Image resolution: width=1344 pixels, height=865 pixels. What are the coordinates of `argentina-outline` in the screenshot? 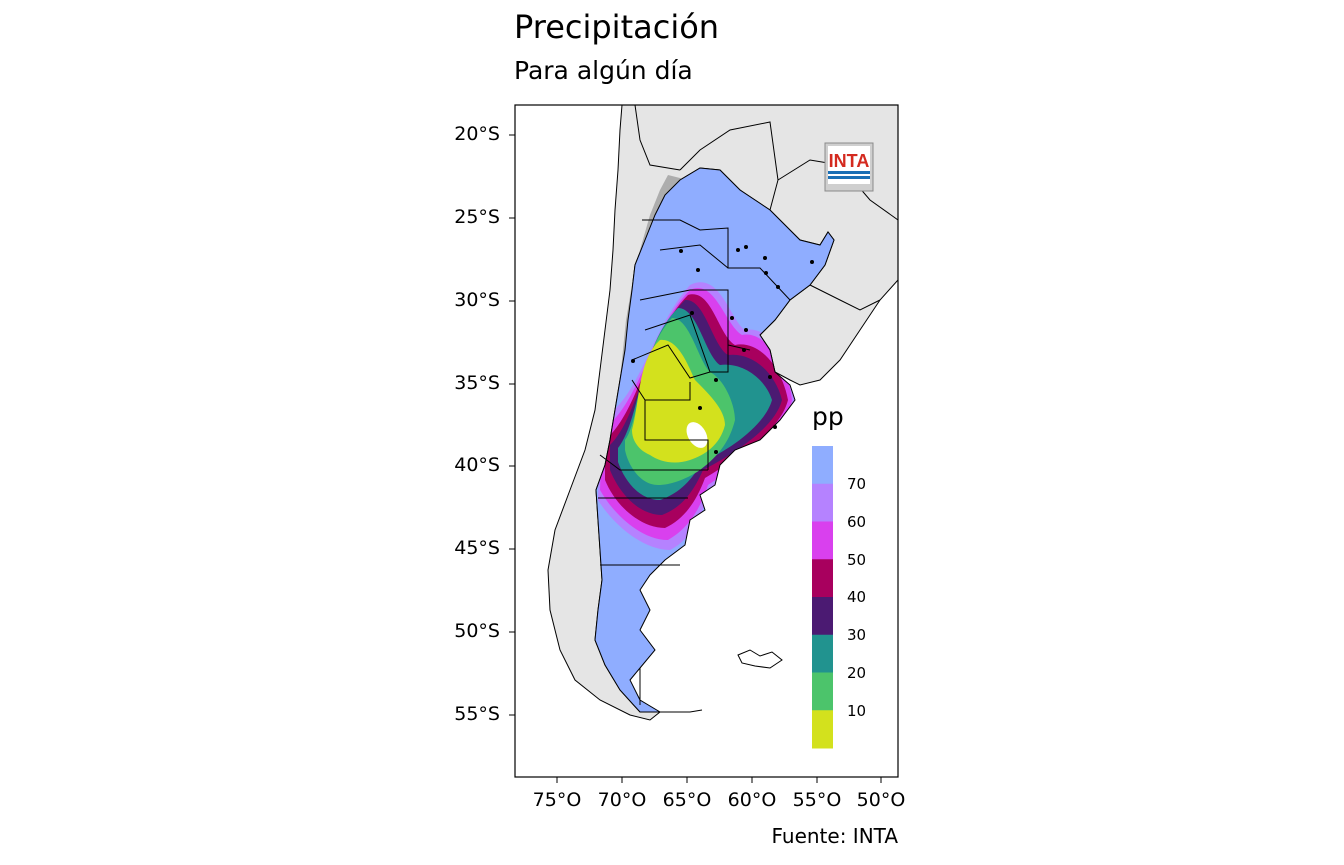 It's located at (714, 440).